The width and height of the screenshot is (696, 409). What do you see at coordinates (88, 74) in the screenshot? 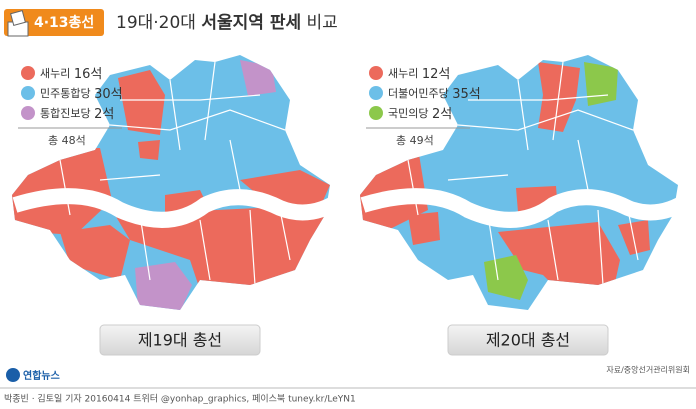
I see `legend-seats: 16석` at bounding box center [88, 74].